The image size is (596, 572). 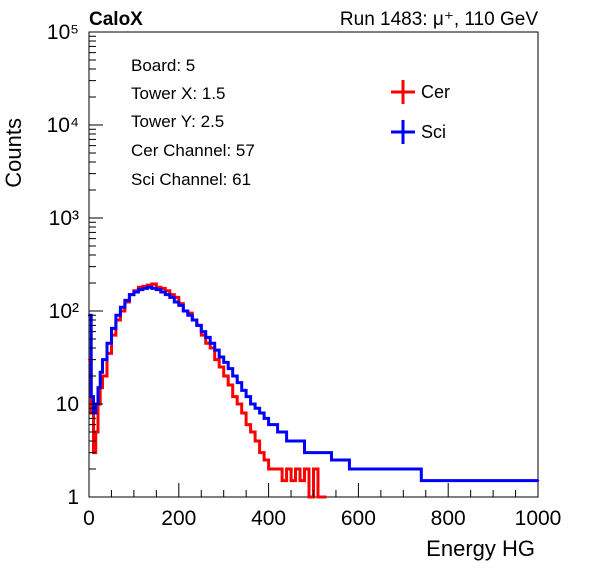 What do you see at coordinates (538, 518) in the screenshot?
I see `x-tick-label: 1000` at bounding box center [538, 518].